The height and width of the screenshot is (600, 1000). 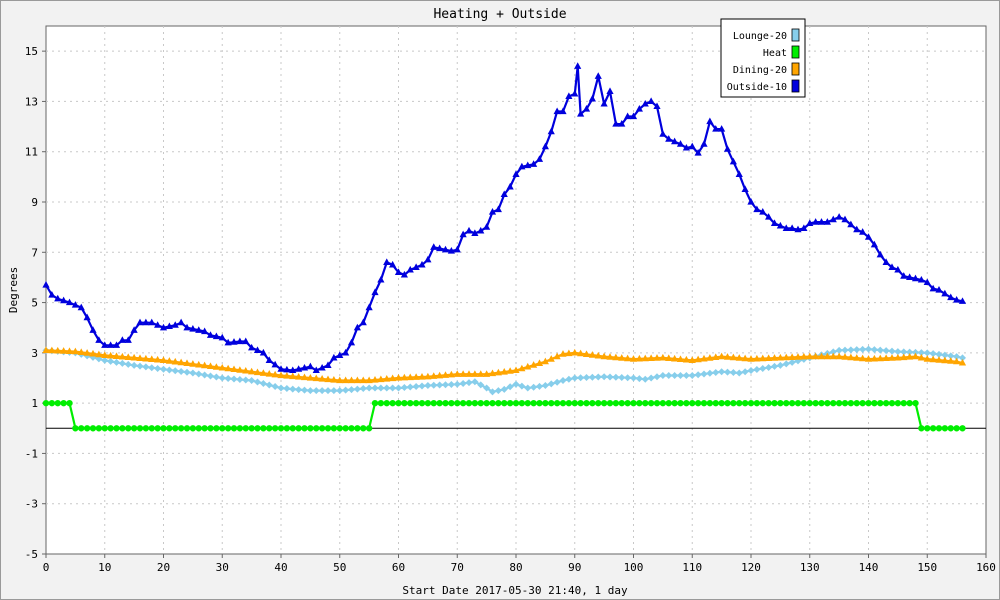 What do you see at coordinates (760, 36) in the screenshot?
I see `legend-label: Lounge-20` at bounding box center [760, 36].